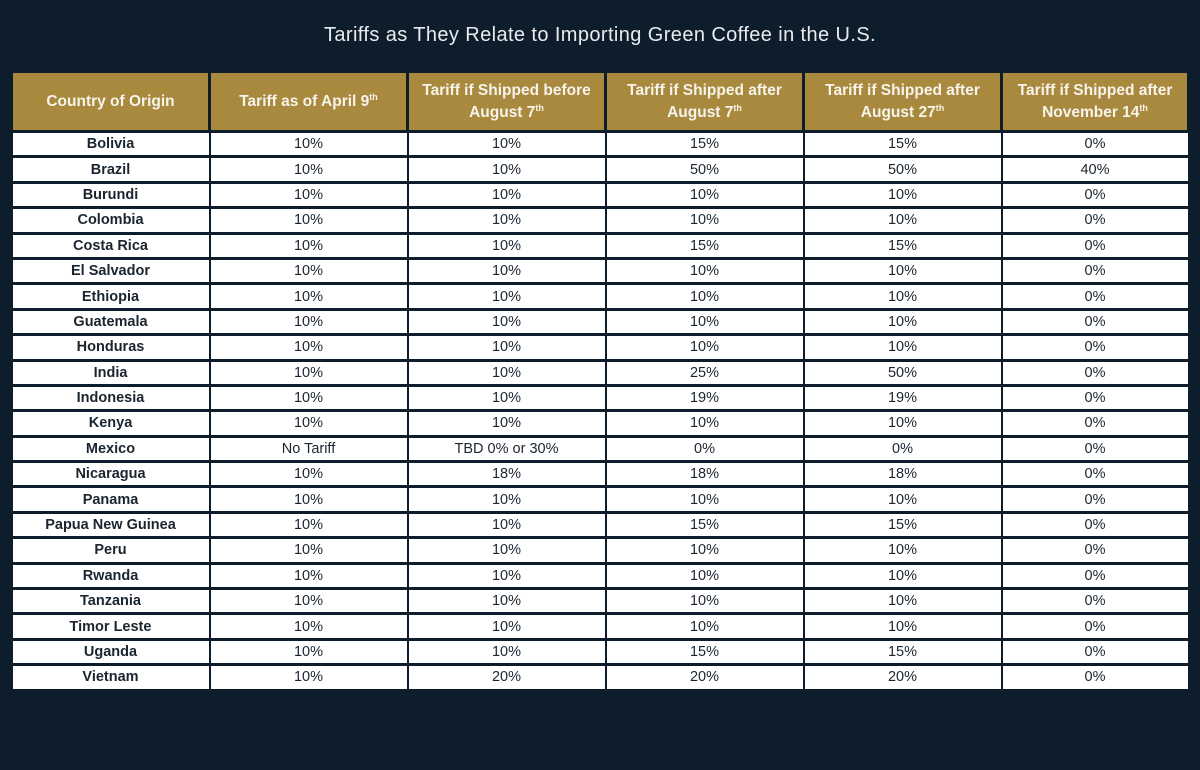 The image size is (1200, 770). I want to click on column-header-1: Tariff as of April 9th, so click(308, 101).